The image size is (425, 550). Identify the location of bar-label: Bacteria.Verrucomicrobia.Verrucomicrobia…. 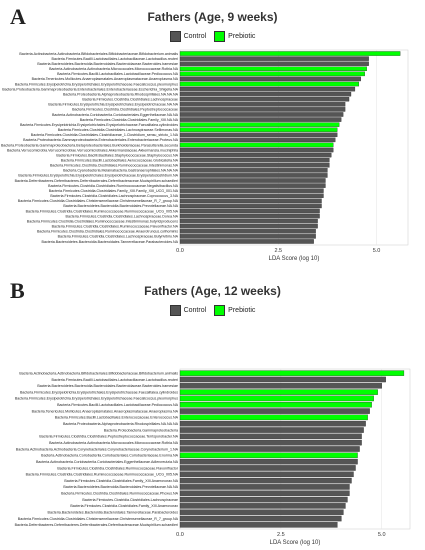
(92, 150).